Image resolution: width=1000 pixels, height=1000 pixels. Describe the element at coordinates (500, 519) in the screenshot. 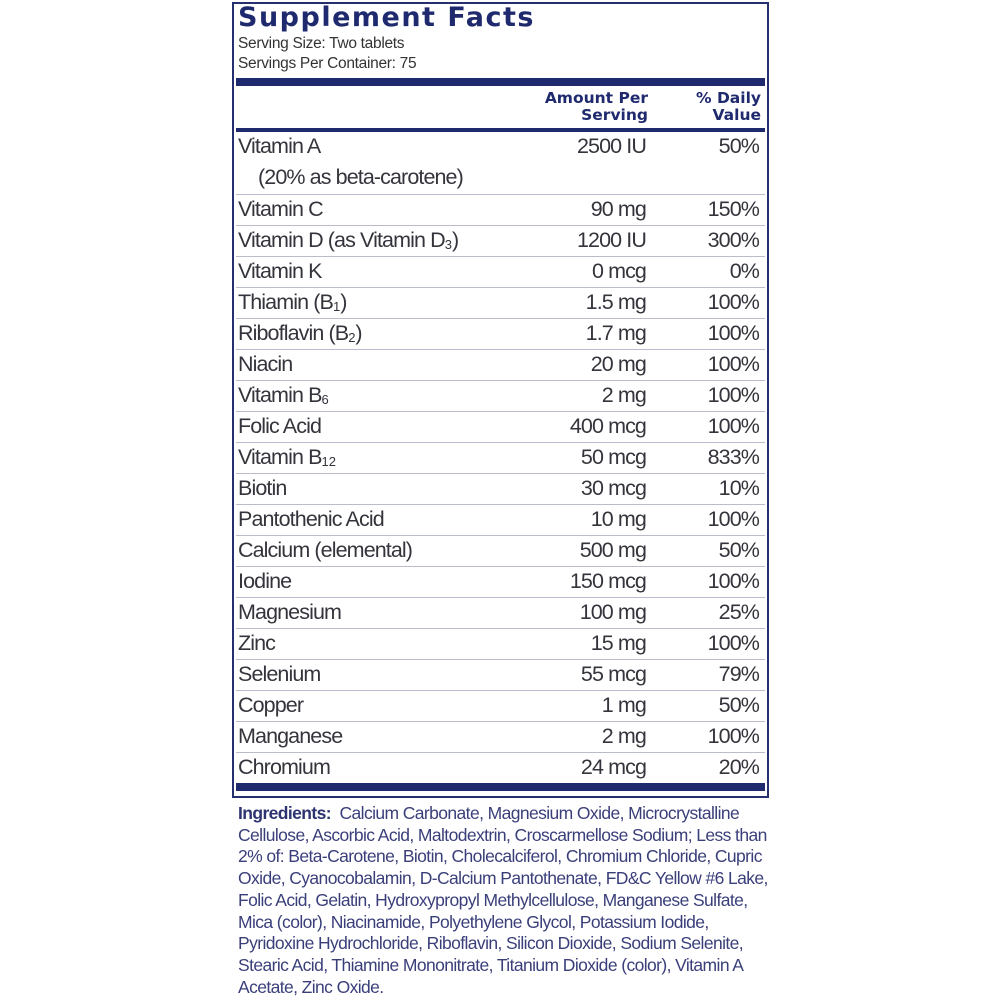

I see `nutrient-row: Pantothenic Acid 10 mg 100%` at that location.